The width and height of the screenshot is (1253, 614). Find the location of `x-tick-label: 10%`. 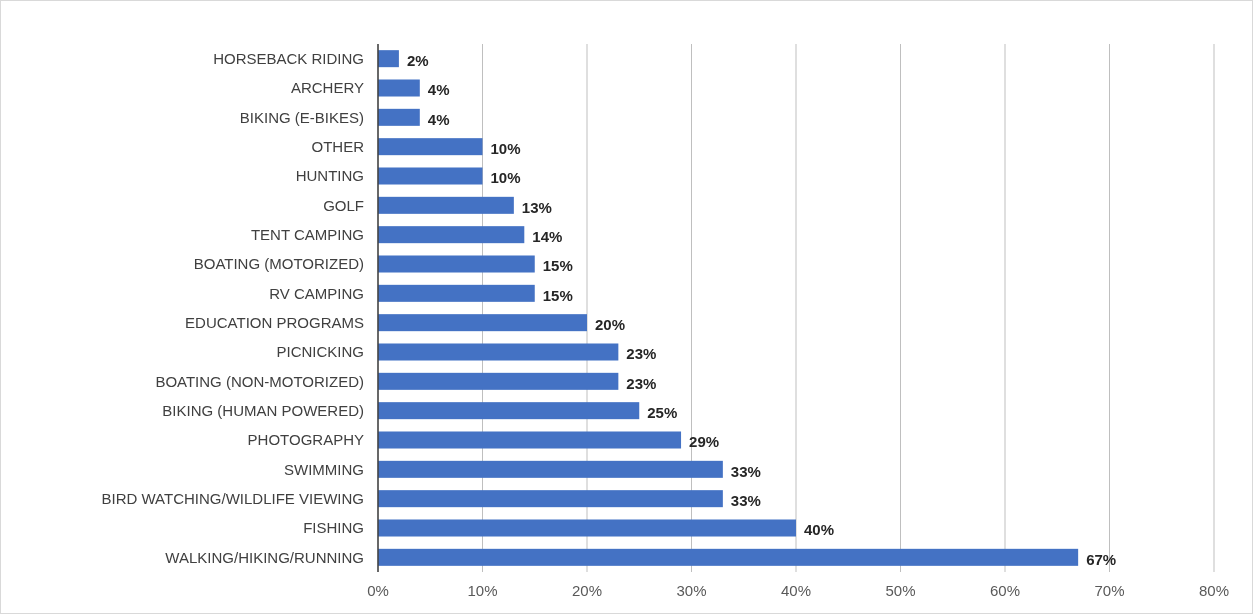

x-tick-label: 10% is located at coordinates (482, 590).